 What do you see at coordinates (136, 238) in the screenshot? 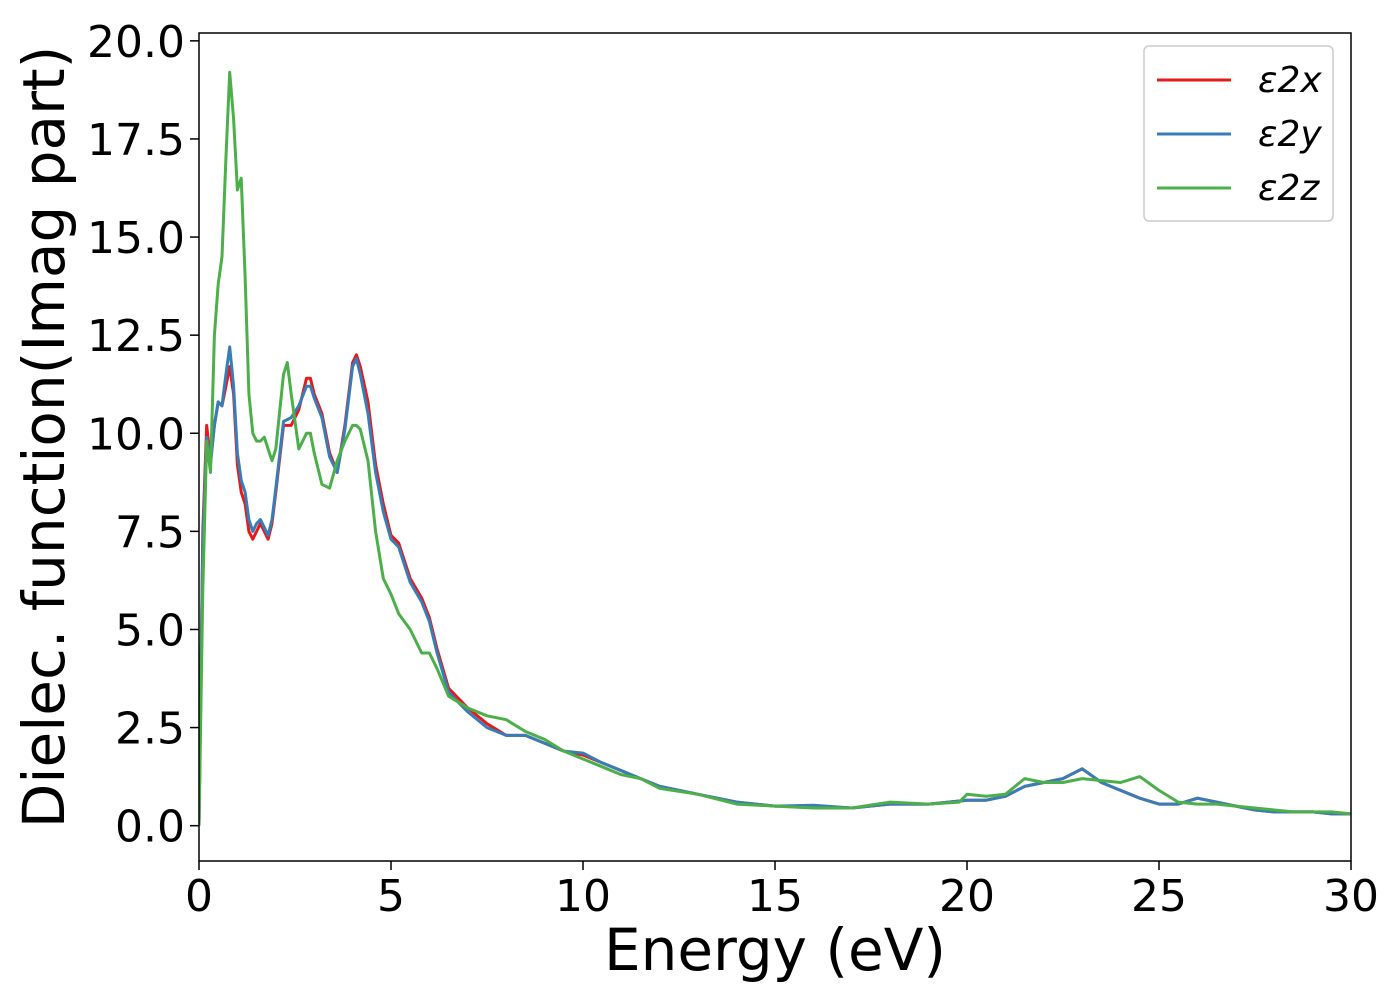
I see `y-tick-label: 15.0` at bounding box center [136, 238].